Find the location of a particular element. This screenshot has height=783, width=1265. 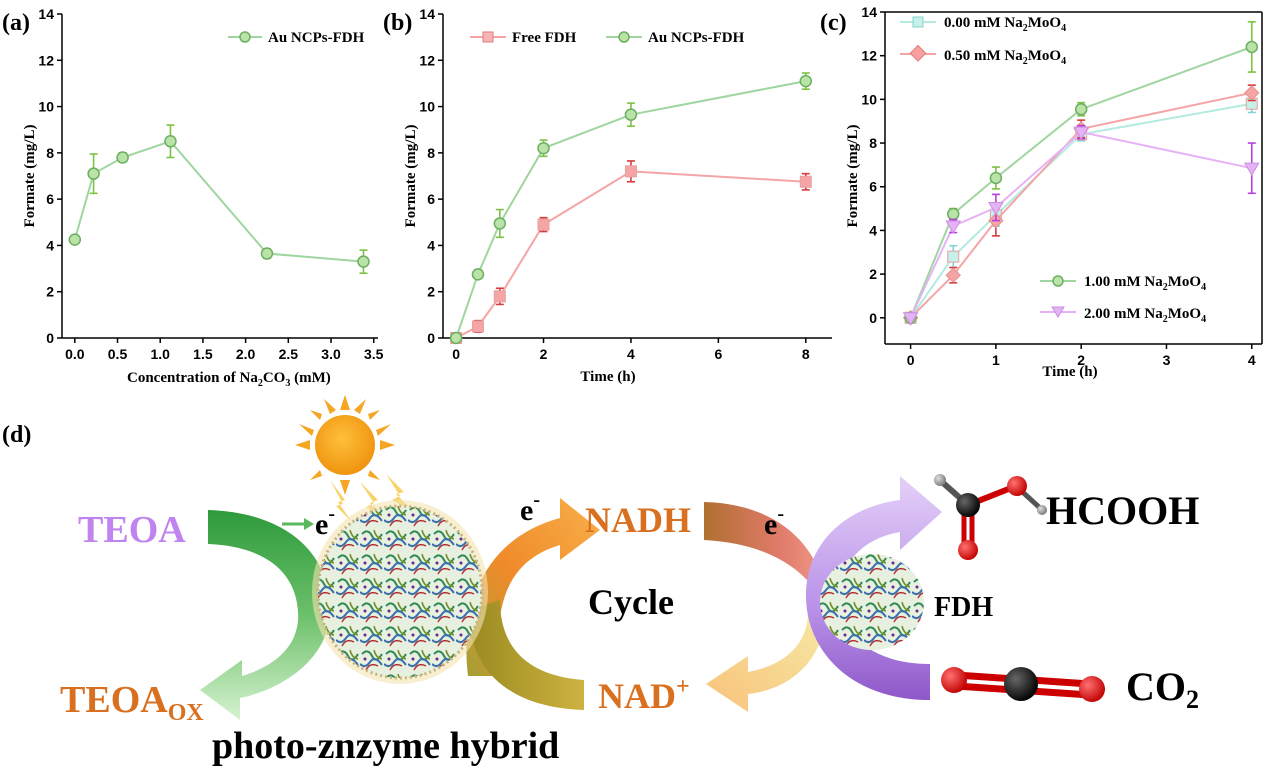

yellow-arrow-to-nad is located at coordinates (766, 661).